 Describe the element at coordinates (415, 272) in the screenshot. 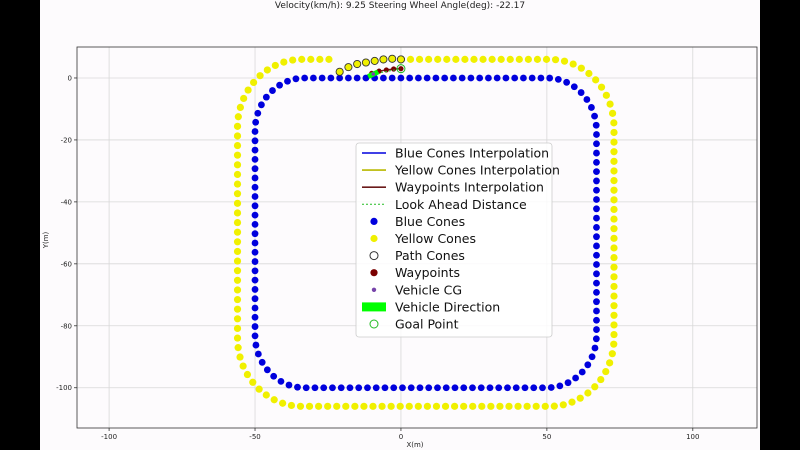

I see `legend-entry: Waypoints` at that location.